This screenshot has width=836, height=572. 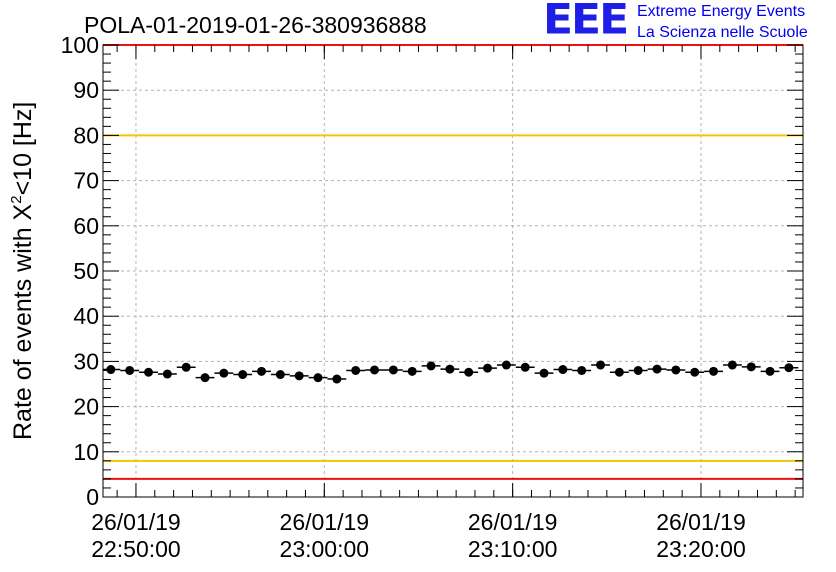 What do you see at coordinates (92, 497) in the screenshot?
I see `y-tick-label: 0` at bounding box center [92, 497].